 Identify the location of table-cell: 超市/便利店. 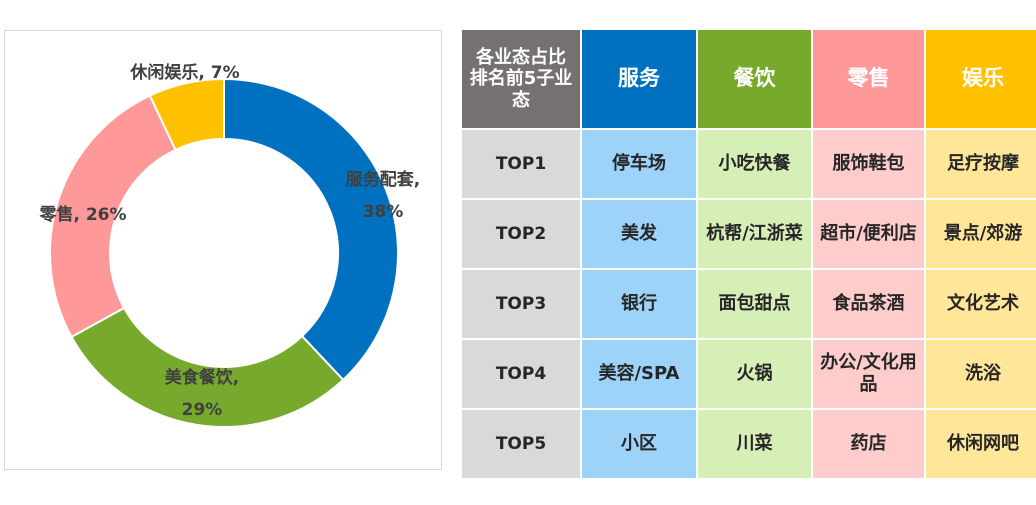
(868, 234).